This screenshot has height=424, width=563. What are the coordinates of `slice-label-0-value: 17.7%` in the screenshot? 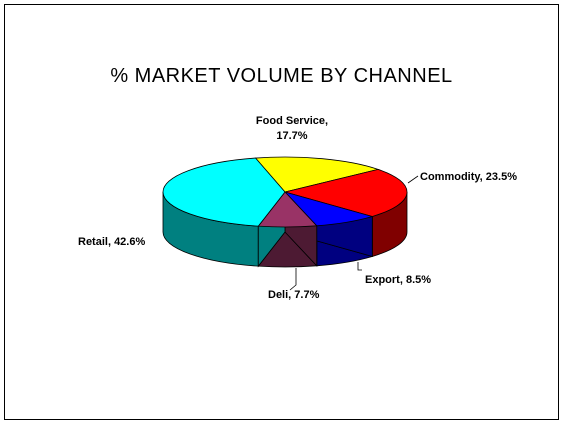 It's located at (291, 136).